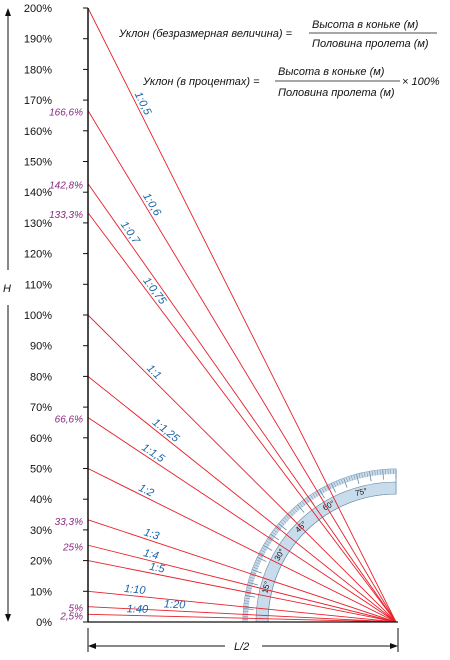 The height and width of the screenshot is (660, 450). What do you see at coordinates (38, 316) in the screenshot?
I see `y-tick-label: 100%` at bounding box center [38, 316].